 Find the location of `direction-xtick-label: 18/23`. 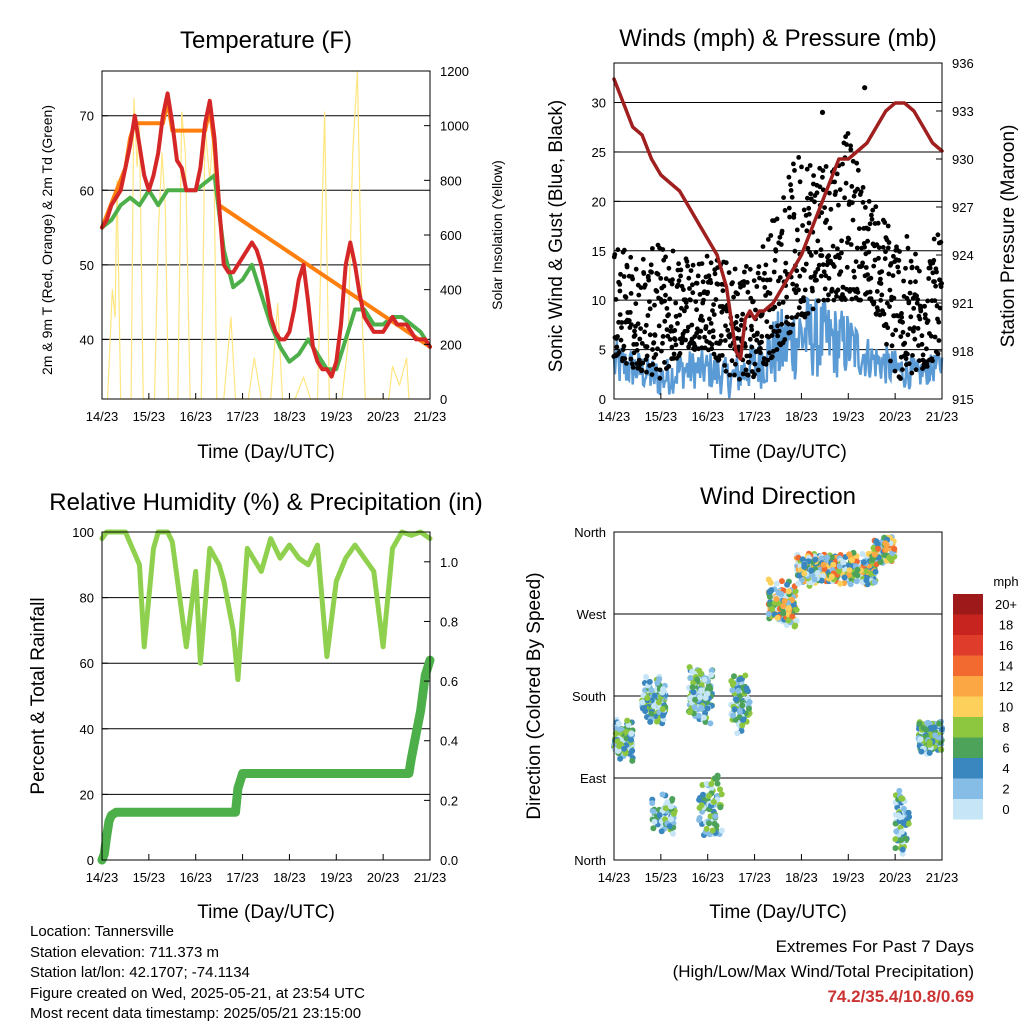

direction-xtick-label: 18/23 is located at coordinates (801, 877).